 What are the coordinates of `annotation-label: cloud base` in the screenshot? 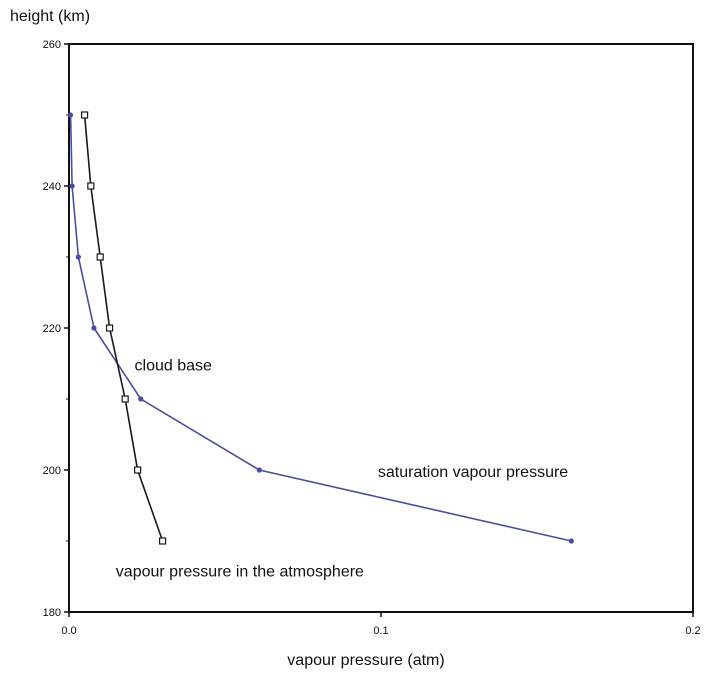 It's located at (173, 366).